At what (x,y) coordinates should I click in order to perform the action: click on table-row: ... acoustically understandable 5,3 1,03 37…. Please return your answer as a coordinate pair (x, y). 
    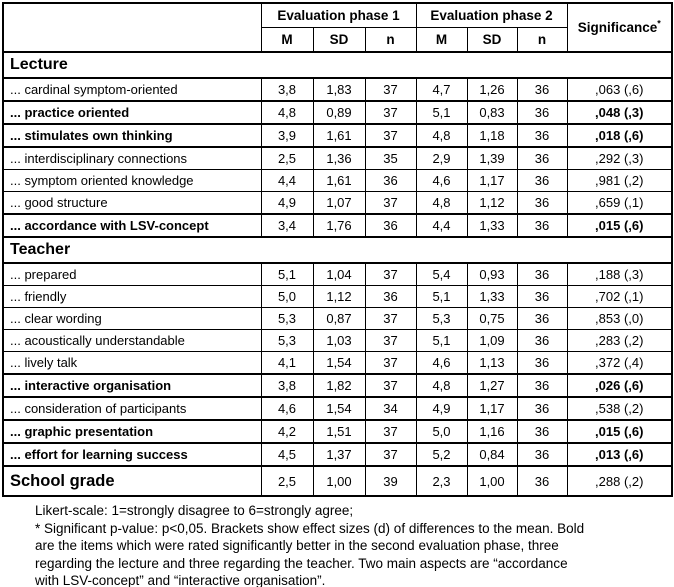
    Looking at the image, I should click on (337, 340).